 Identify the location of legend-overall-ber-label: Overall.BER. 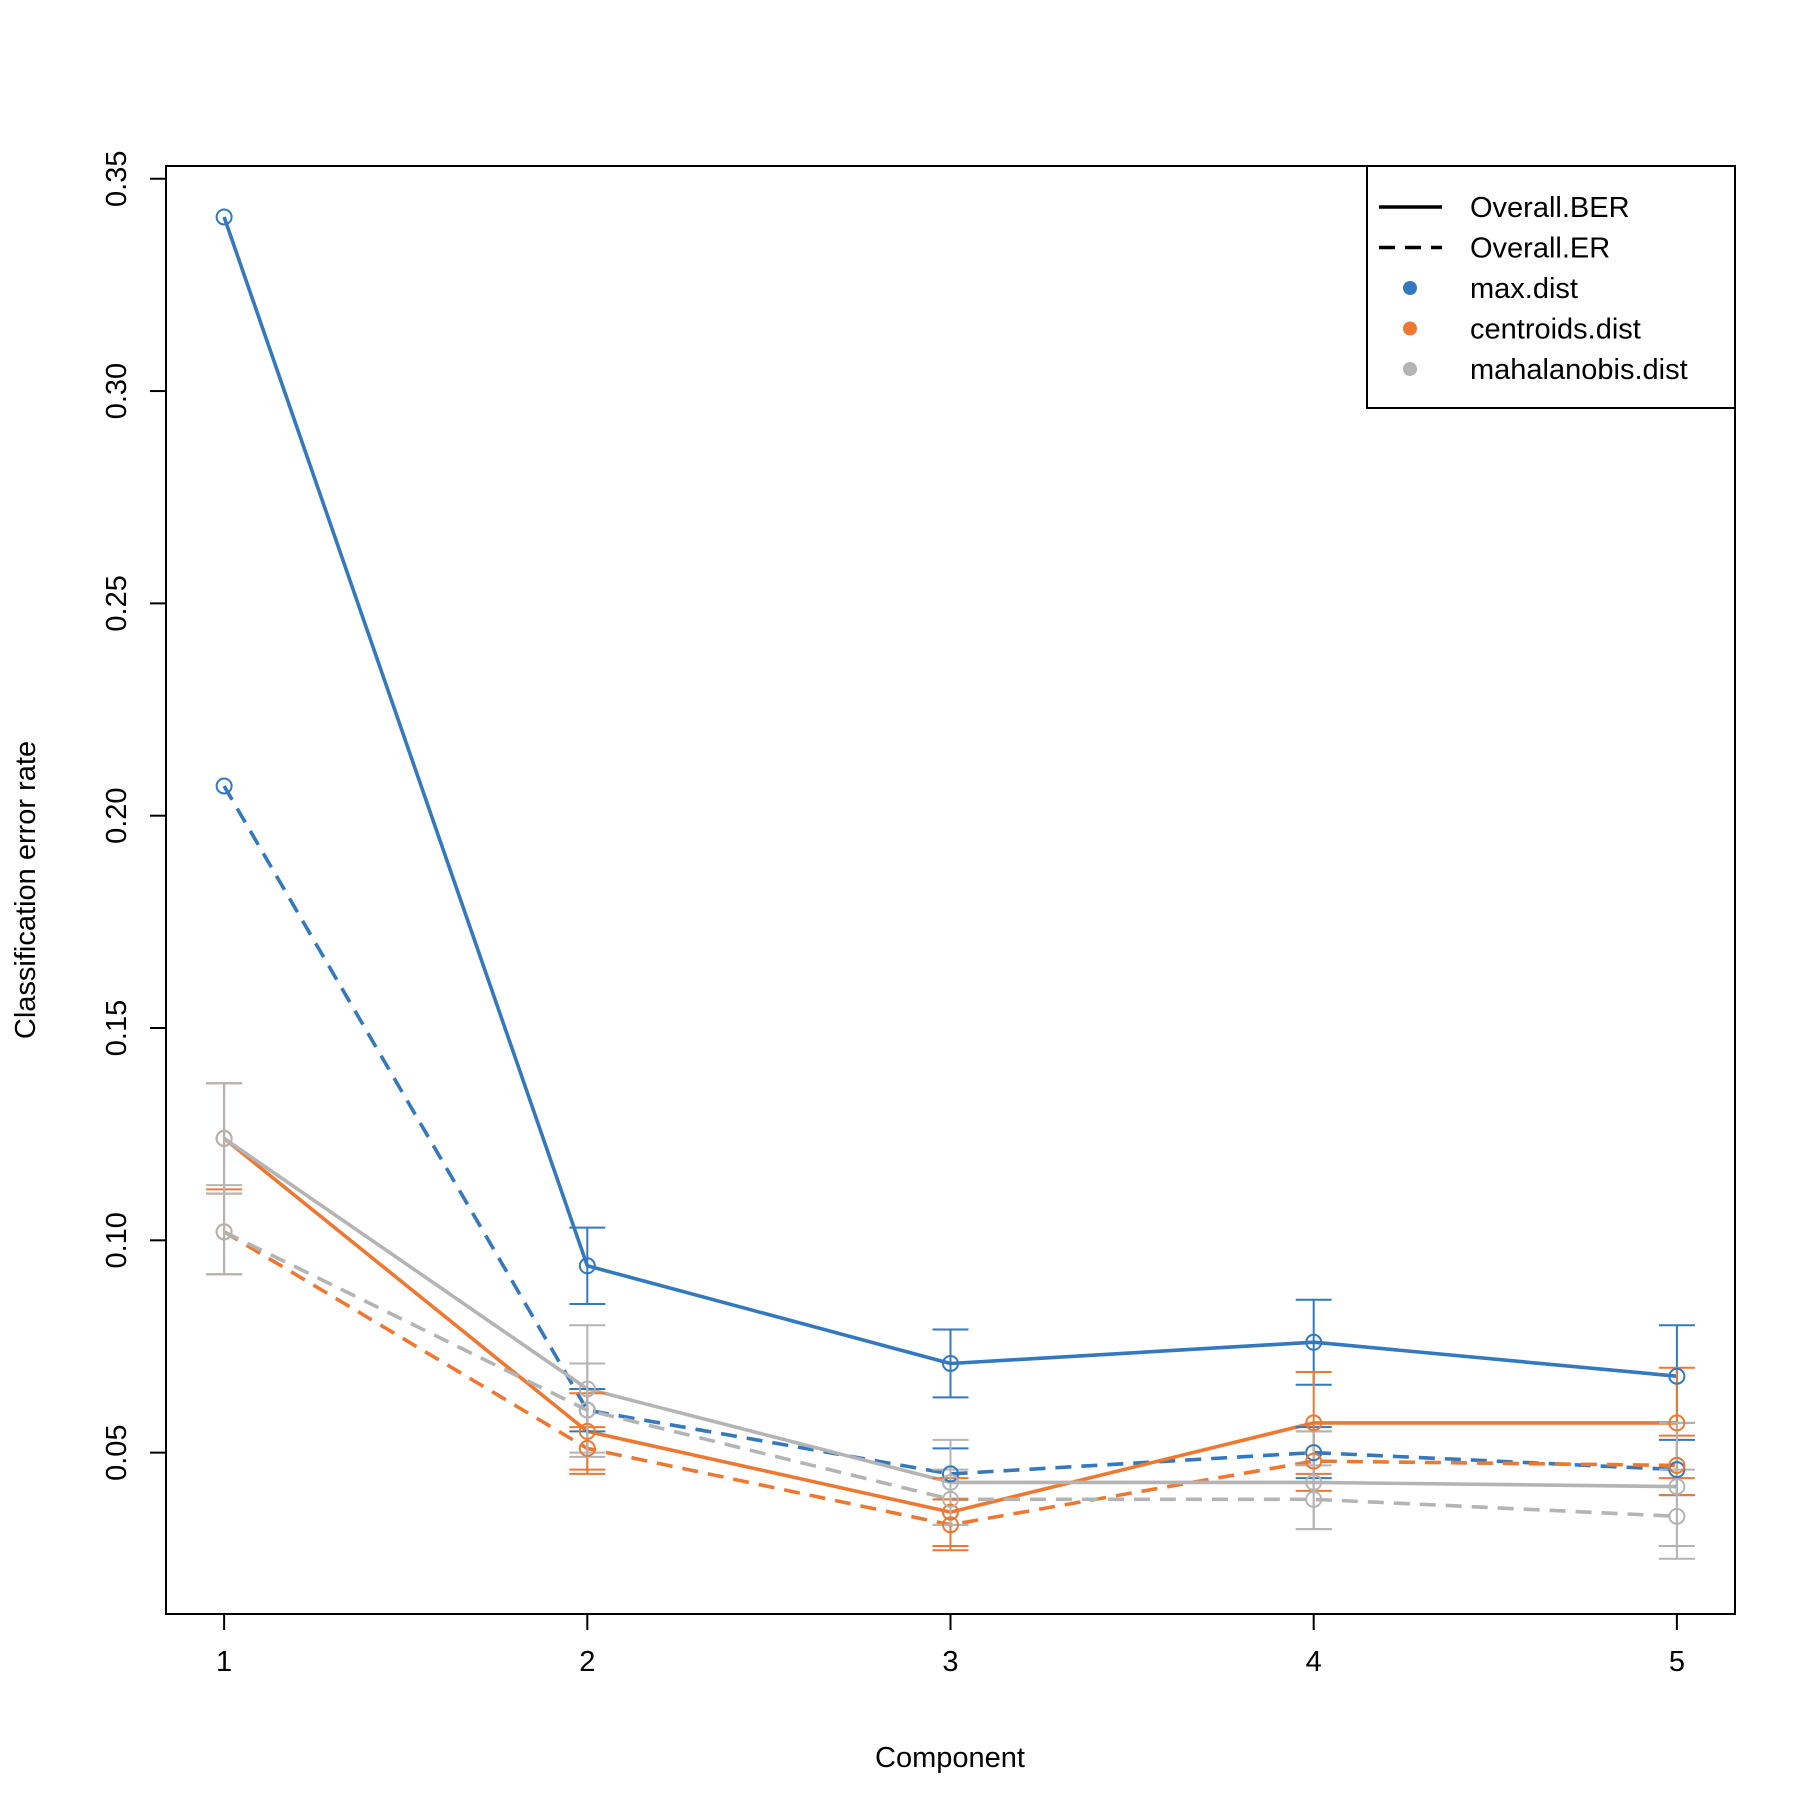
(1550, 208).